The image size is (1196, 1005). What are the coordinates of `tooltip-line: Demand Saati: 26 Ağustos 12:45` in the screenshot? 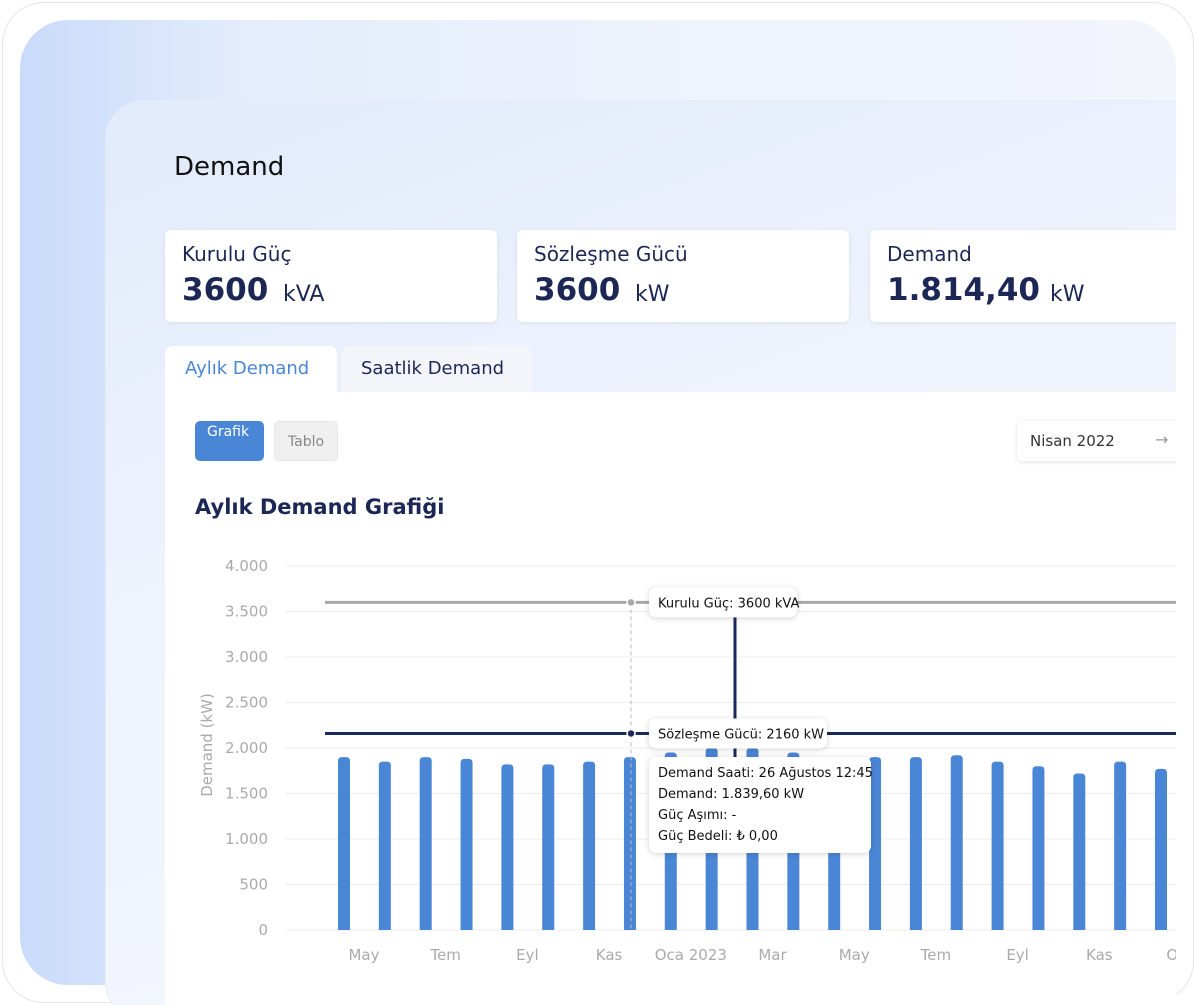 It's located at (765, 773).